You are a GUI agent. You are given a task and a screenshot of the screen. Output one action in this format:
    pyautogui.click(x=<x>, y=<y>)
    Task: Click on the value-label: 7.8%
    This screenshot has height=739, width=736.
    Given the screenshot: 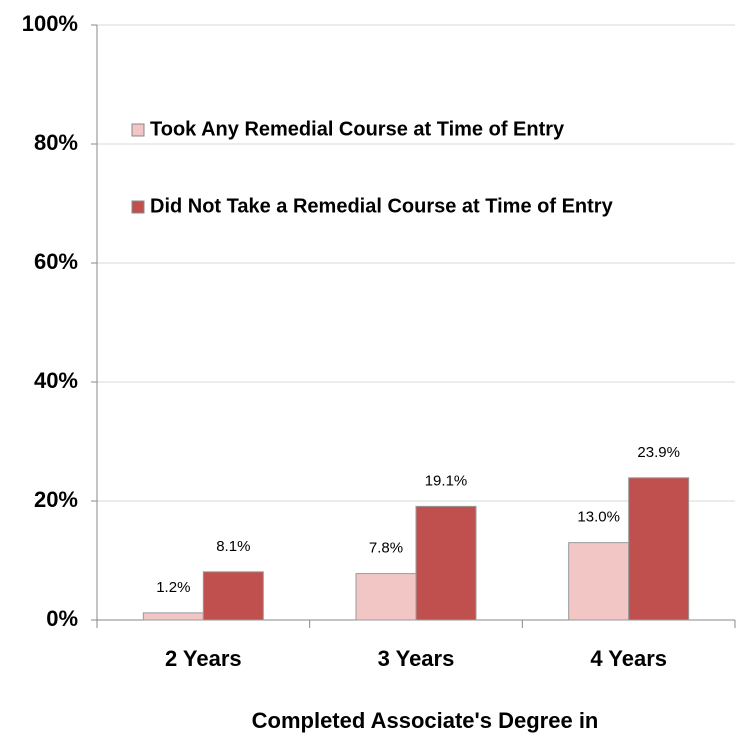 What is the action you would take?
    pyautogui.click(x=386, y=548)
    